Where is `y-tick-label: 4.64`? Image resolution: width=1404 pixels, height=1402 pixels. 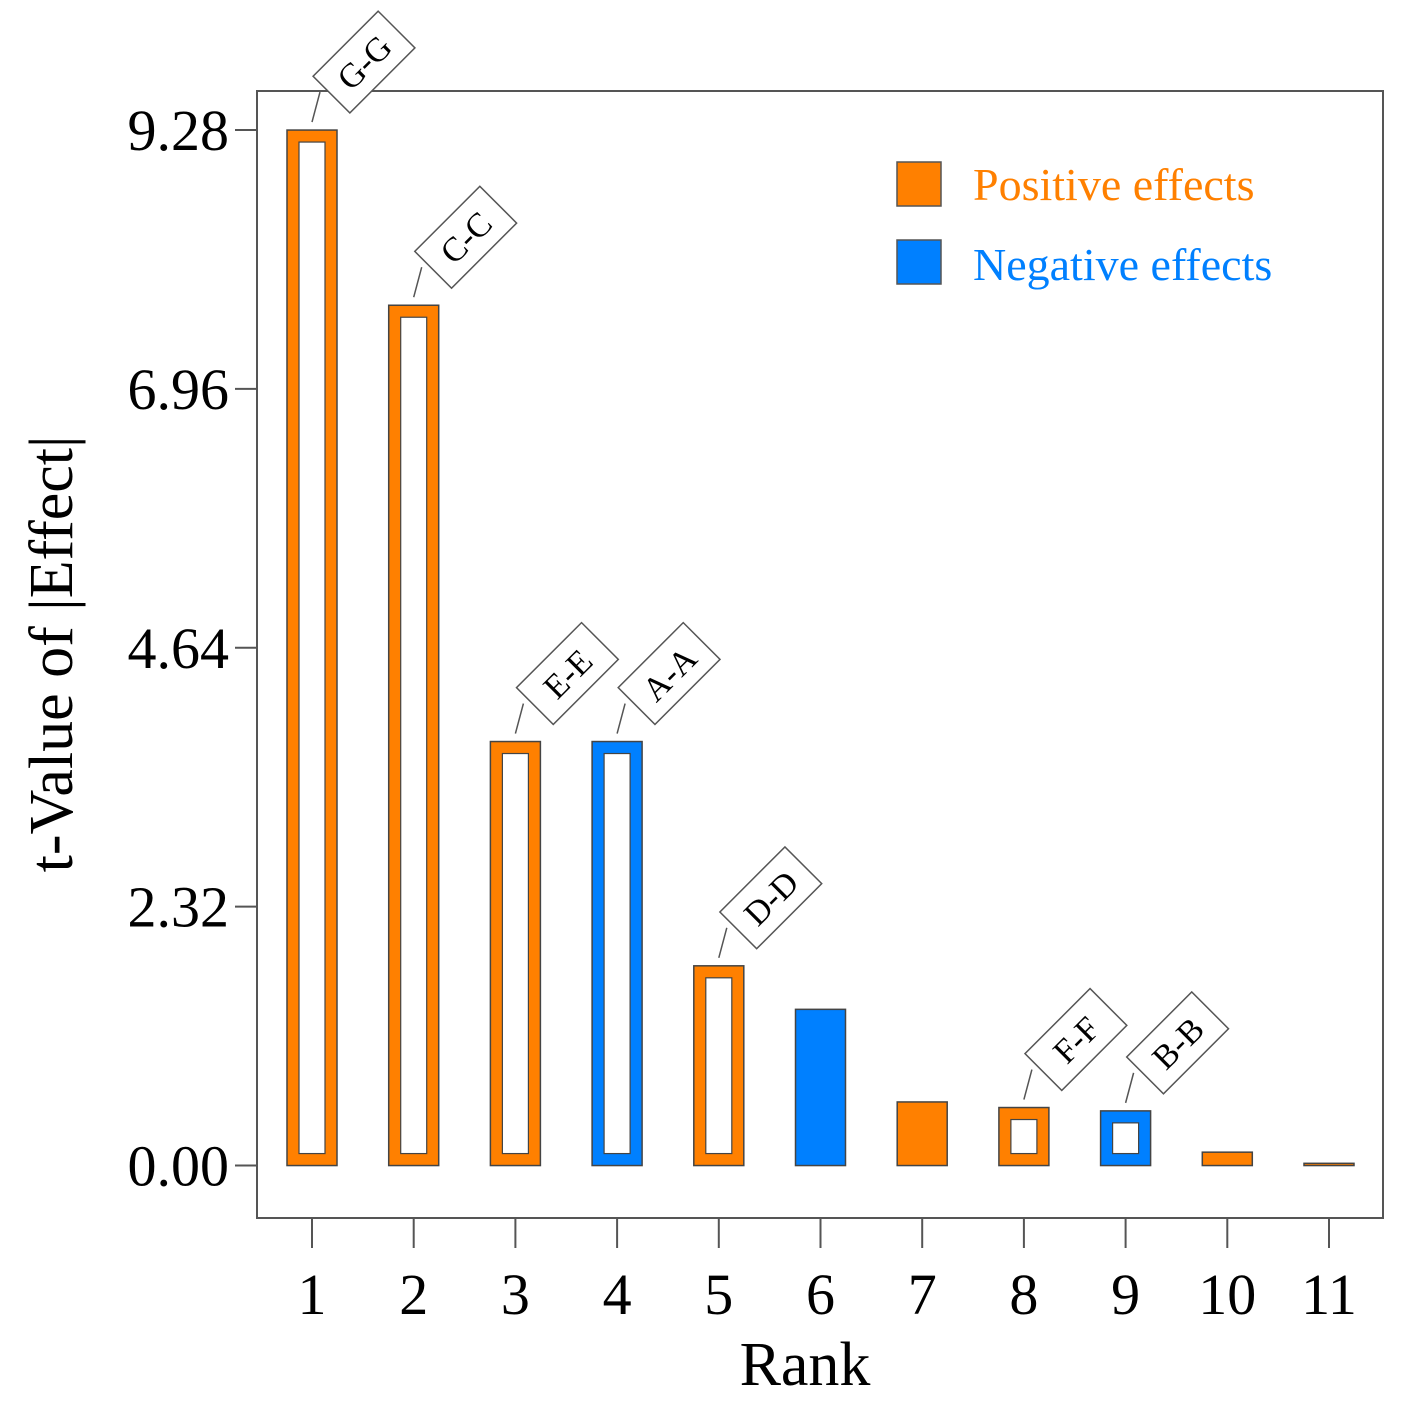
y-tick-label: 4.64 is located at coordinates (179, 648).